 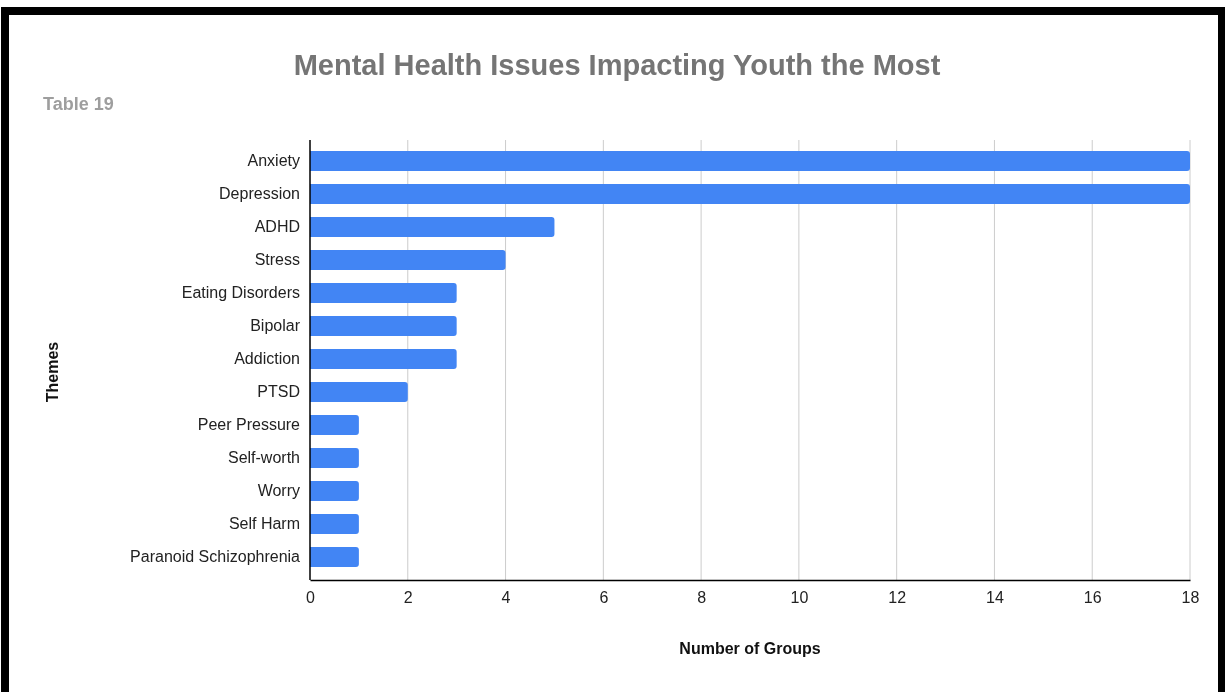 What do you see at coordinates (995, 598) in the screenshot?
I see `x-tick-label: 14` at bounding box center [995, 598].